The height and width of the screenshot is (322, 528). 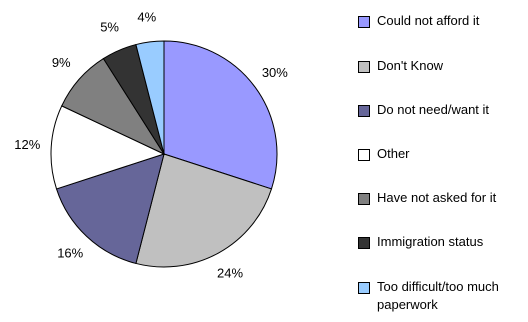 I want to click on slice-label: 16%, so click(x=70, y=252).